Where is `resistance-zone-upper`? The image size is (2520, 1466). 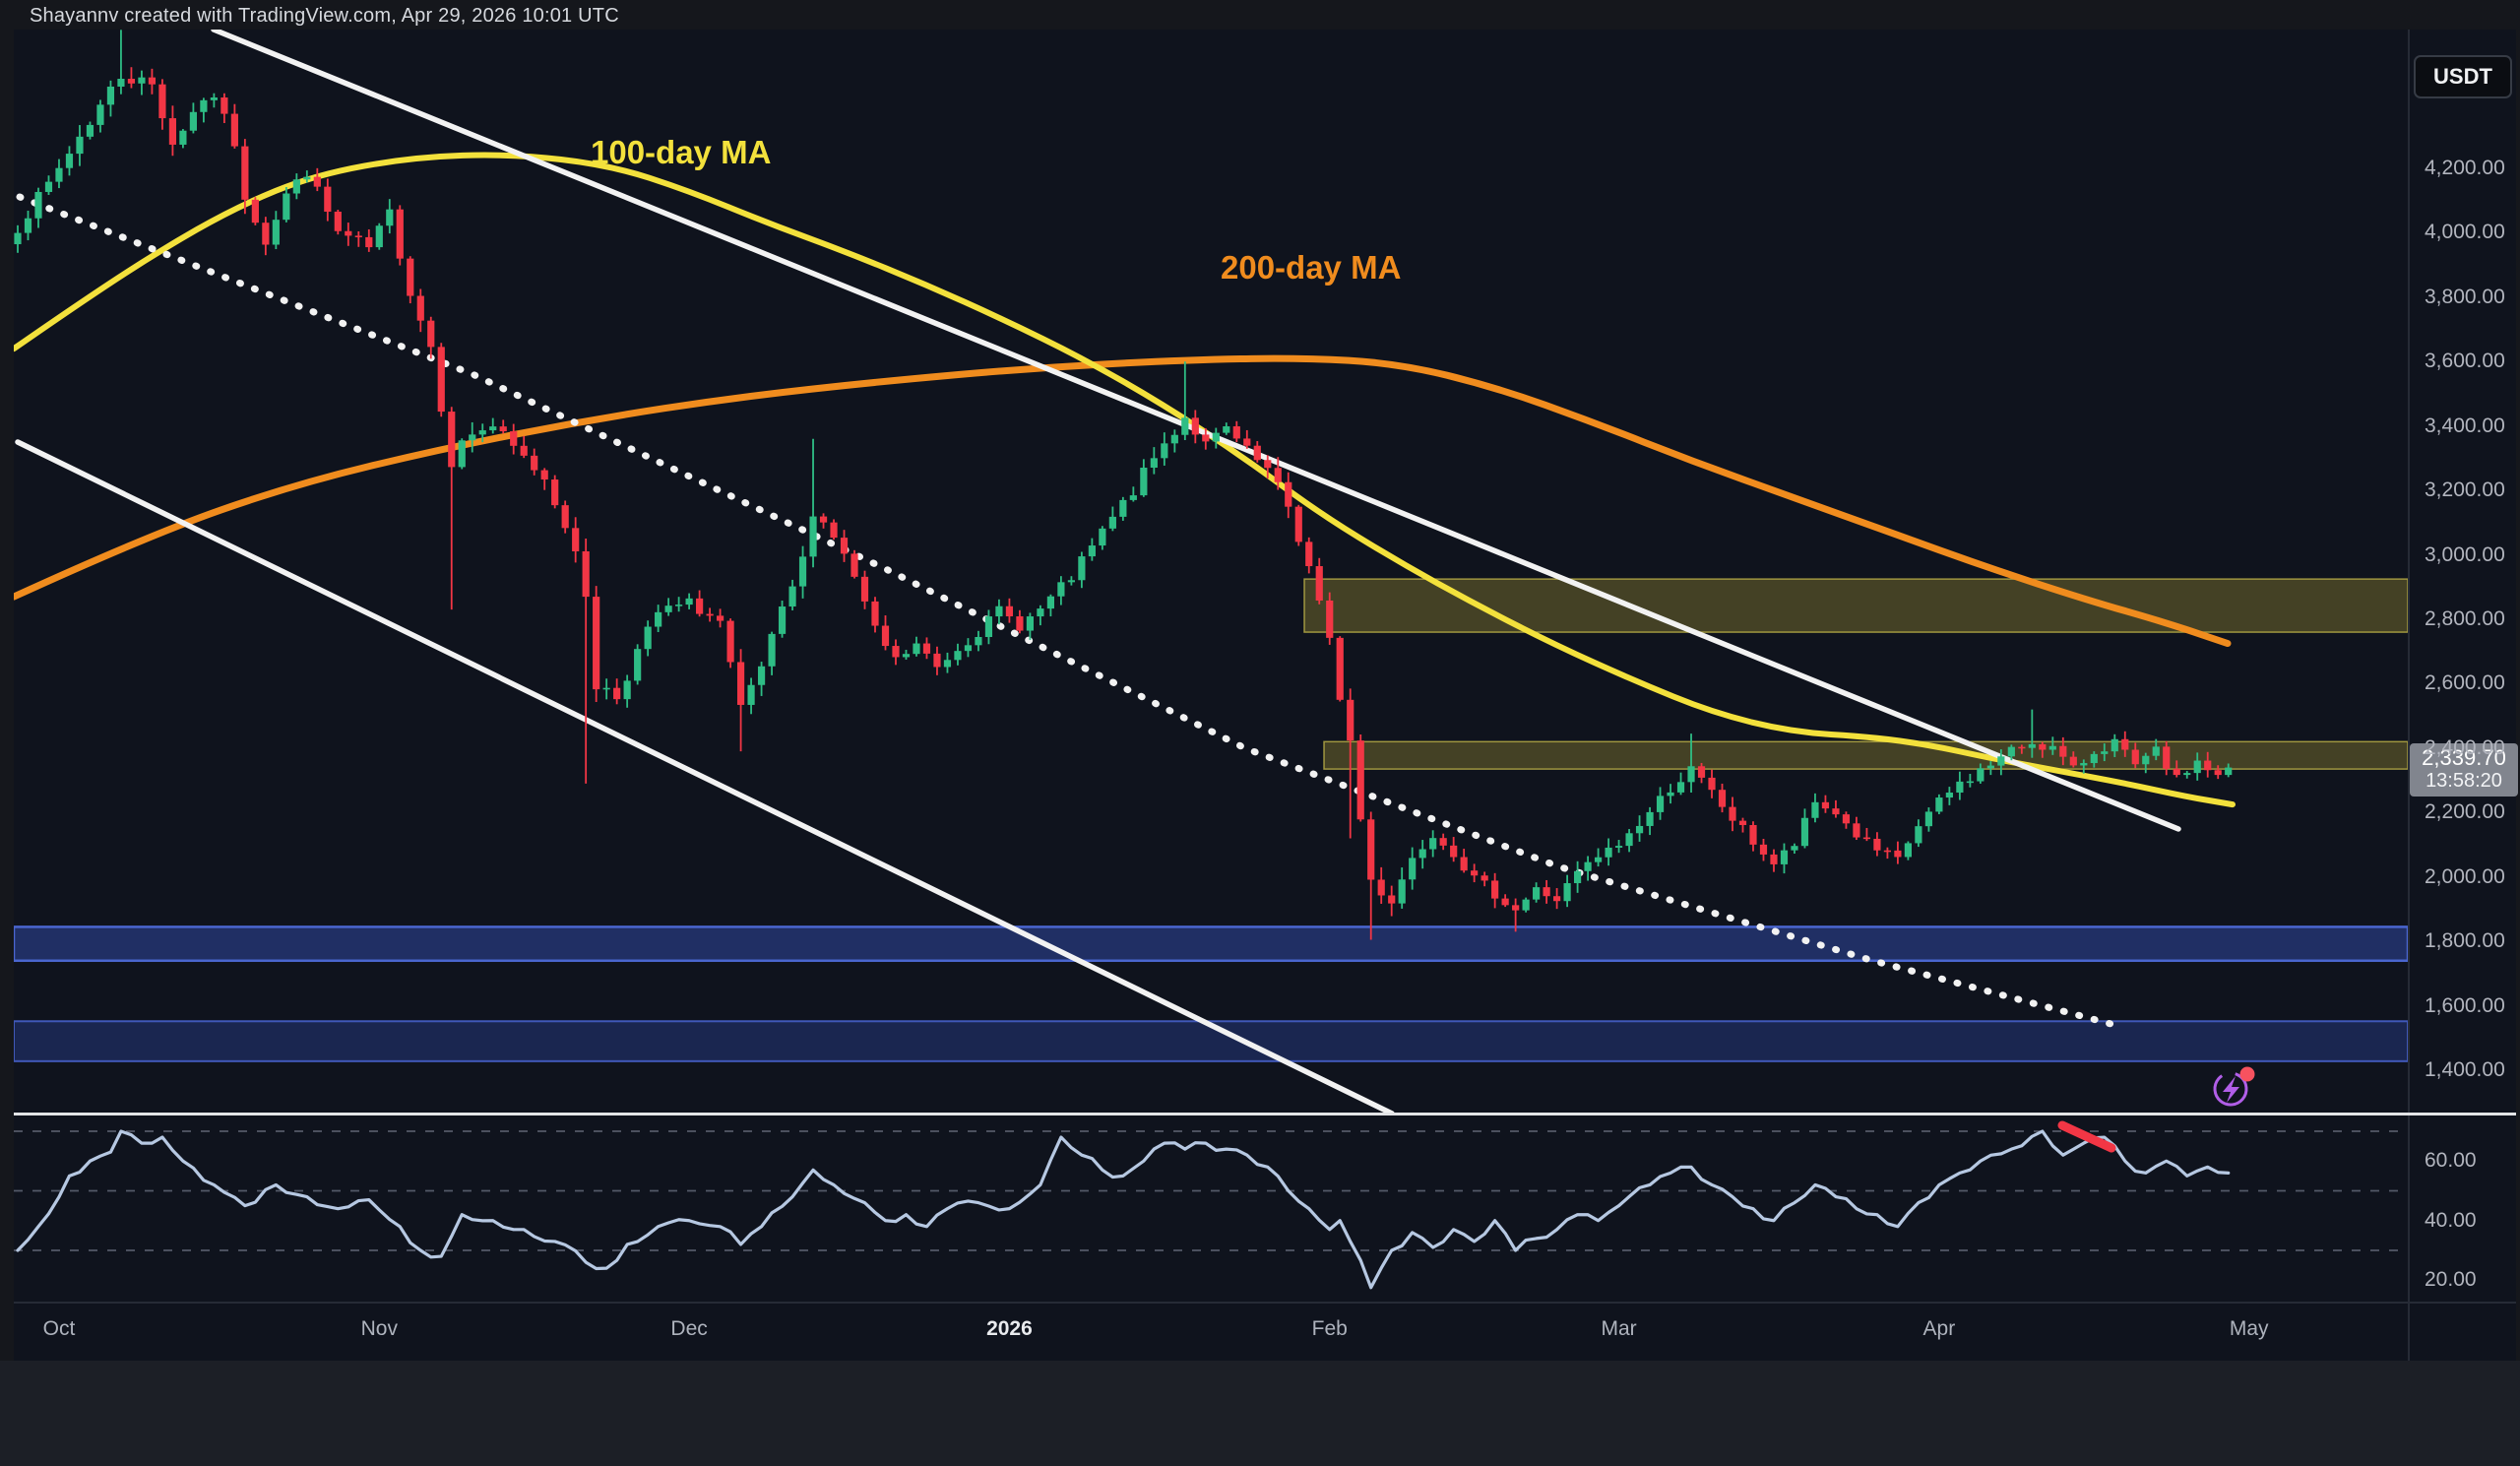
resistance-zone-upper is located at coordinates (1855, 606).